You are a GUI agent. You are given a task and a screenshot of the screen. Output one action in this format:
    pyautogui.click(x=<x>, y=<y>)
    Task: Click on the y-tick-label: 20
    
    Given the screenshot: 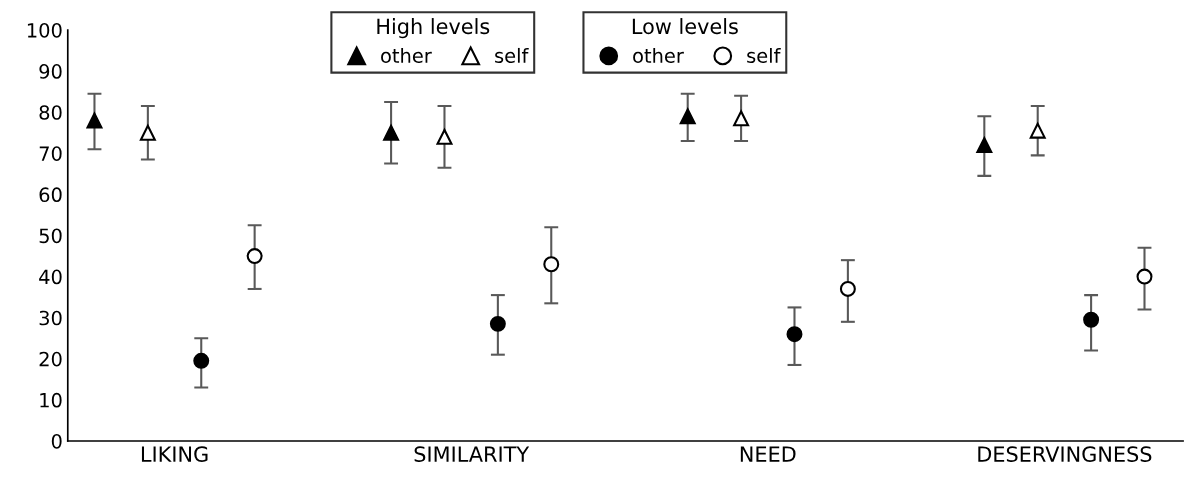 What is the action you would take?
    pyautogui.click(x=50, y=359)
    